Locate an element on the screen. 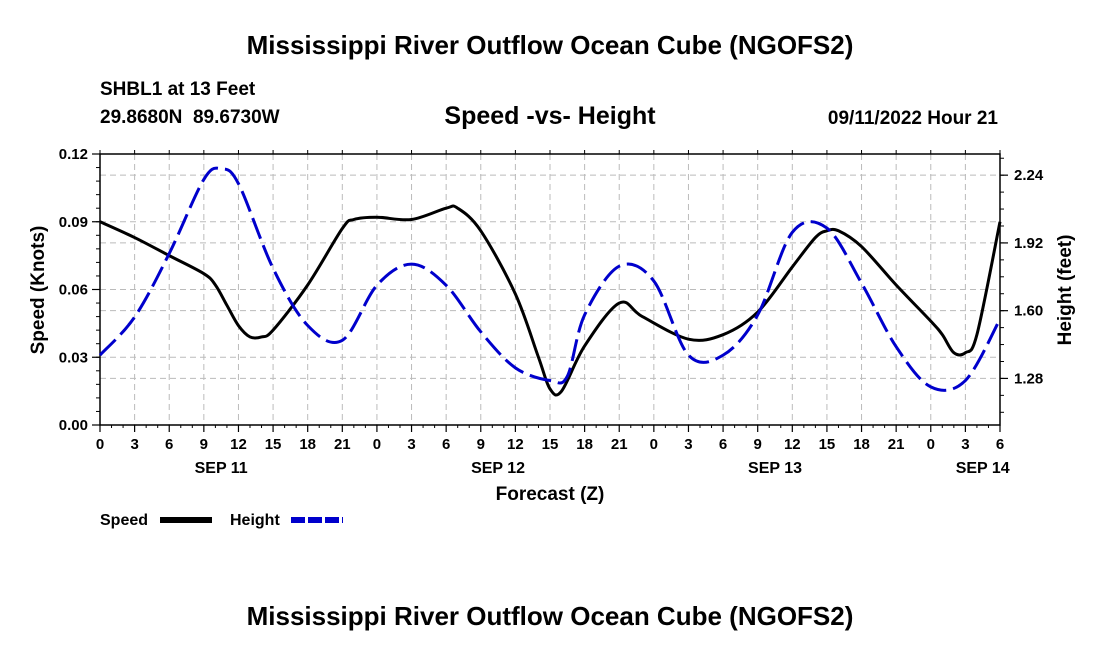  y-axis-right-labels: 1.28 1.60 1.92 2.24 is located at coordinates (1029, 277).